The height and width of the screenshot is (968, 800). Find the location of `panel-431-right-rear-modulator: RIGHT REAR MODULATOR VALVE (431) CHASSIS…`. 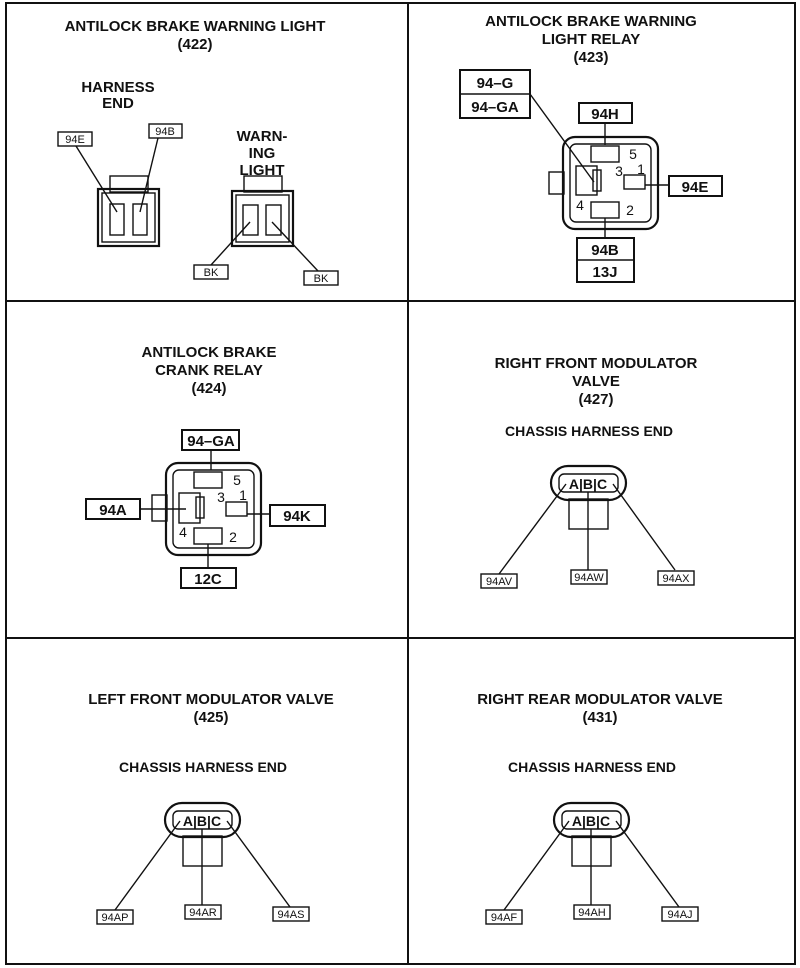

panel-431-right-rear-modulator: RIGHT REAR MODULATOR VALVE (431) CHASSIS… is located at coordinates (600, 808).